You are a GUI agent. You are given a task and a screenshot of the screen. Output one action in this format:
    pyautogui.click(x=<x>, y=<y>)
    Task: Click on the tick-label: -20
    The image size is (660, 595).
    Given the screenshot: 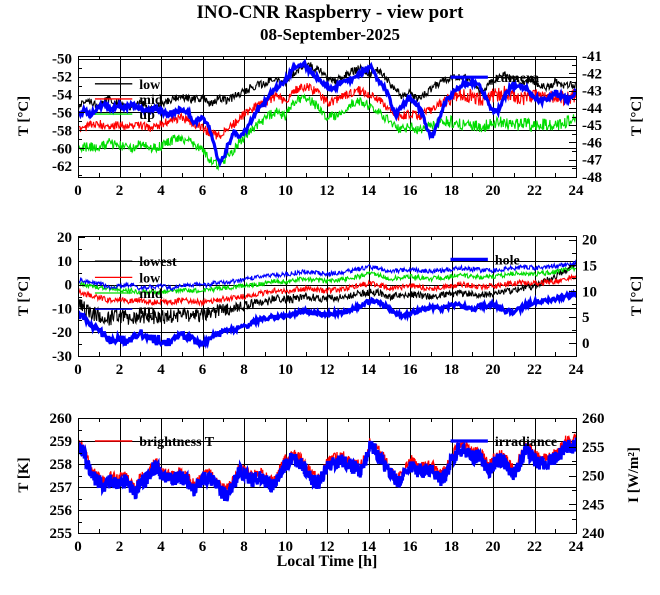 What is the action you would take?
    pyautogui.click(x=62, y=333)
    